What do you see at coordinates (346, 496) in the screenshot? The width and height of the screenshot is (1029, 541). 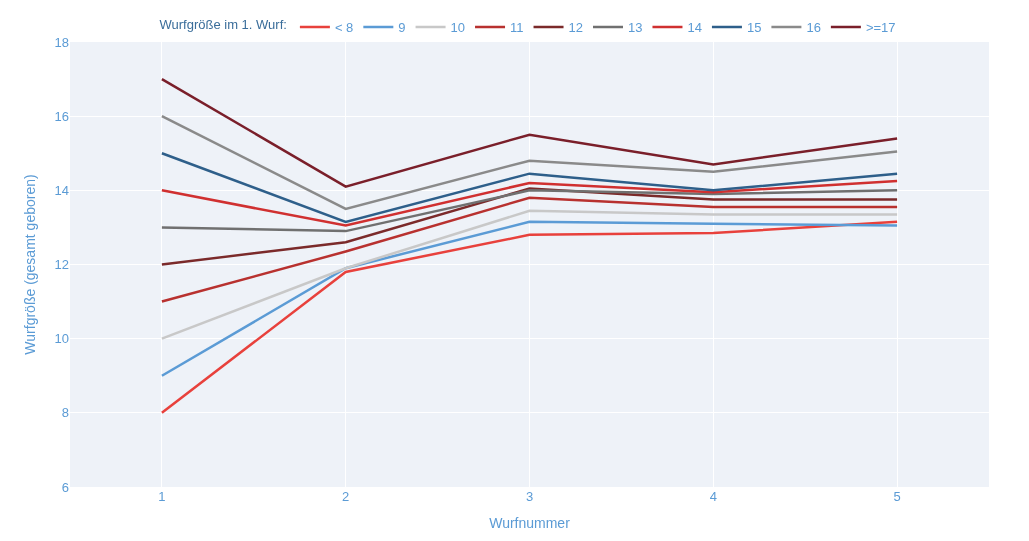 I see `x-tick-label: 2` at bounding box center [346, 496].